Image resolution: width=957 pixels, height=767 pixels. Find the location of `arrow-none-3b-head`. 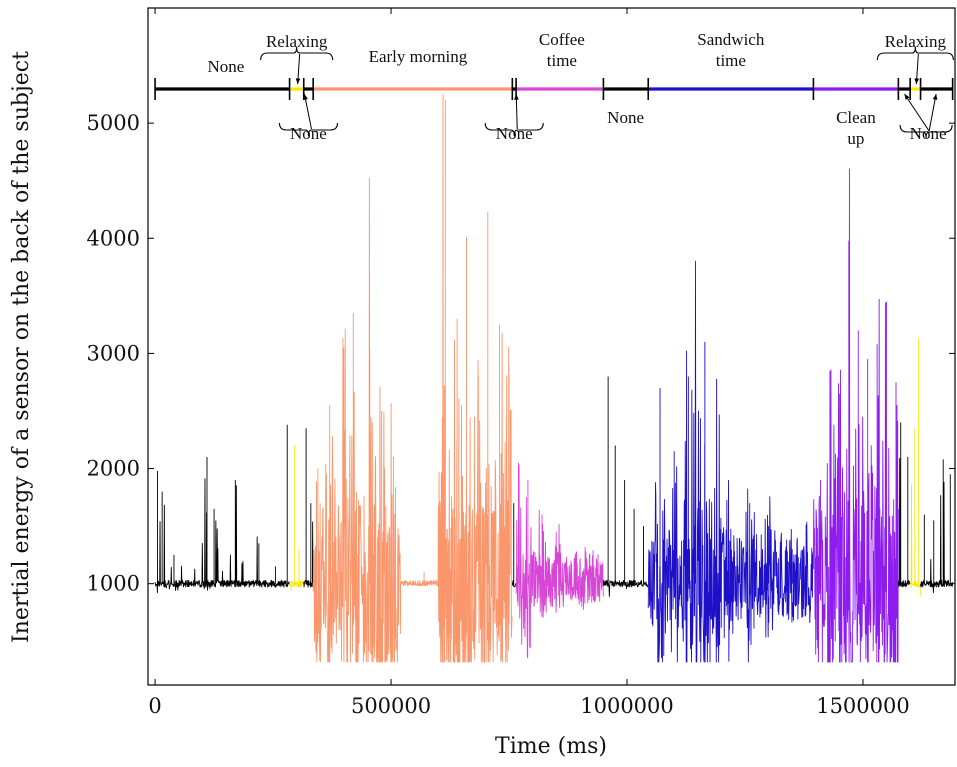

arrow-none-3b-head is located at coordinates (935, 97).